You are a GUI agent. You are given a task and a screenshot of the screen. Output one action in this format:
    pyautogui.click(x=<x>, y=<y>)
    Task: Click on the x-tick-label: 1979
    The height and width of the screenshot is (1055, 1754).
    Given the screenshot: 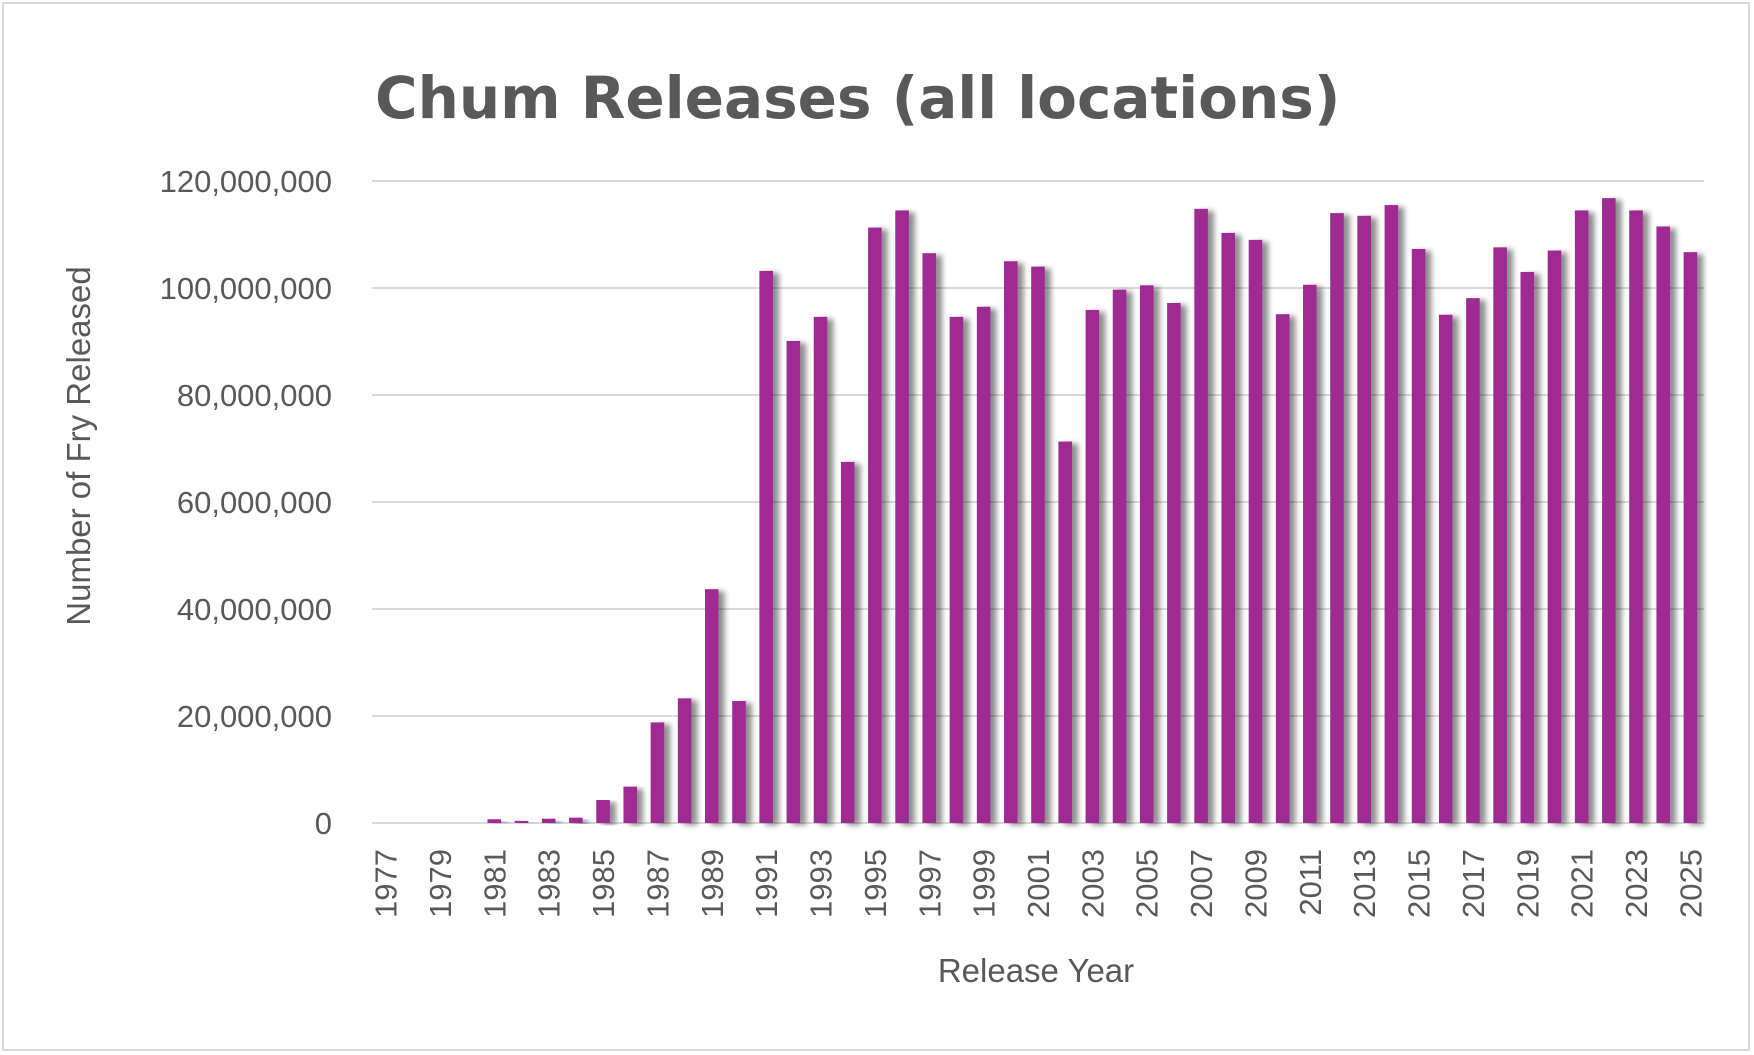 What is the action you would take?
    pyautogui.click(x=440, y=883)
    